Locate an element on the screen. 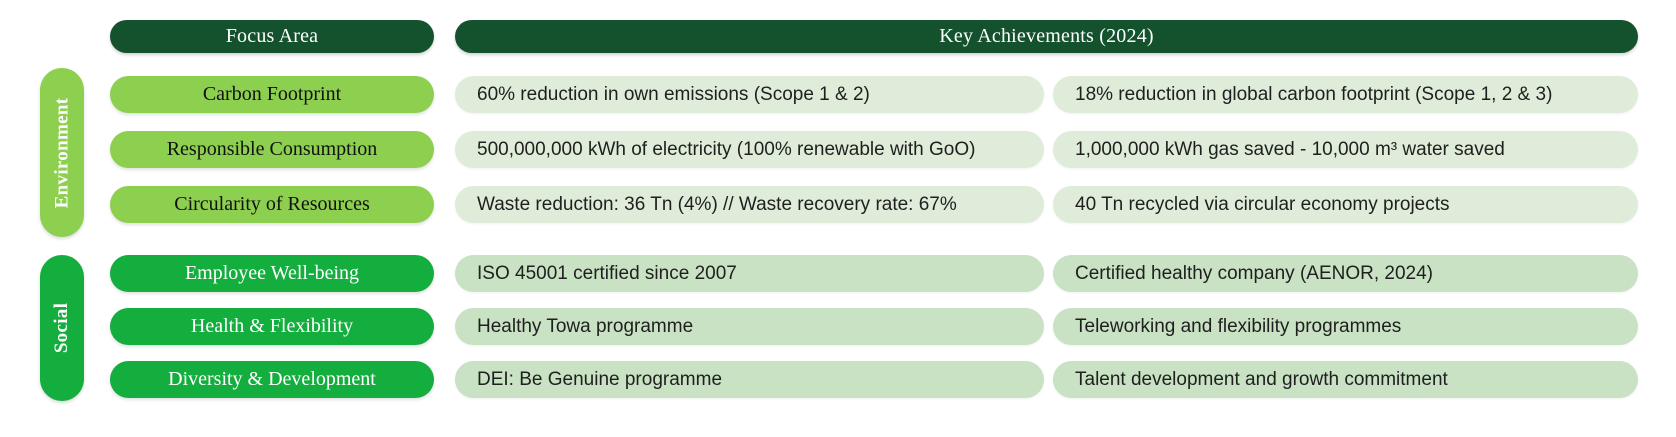 The height and width of the screenshot is (437, 1676). achievement-pill: ISO 45001 certified since 2007 is located at coordinates (749, 273).